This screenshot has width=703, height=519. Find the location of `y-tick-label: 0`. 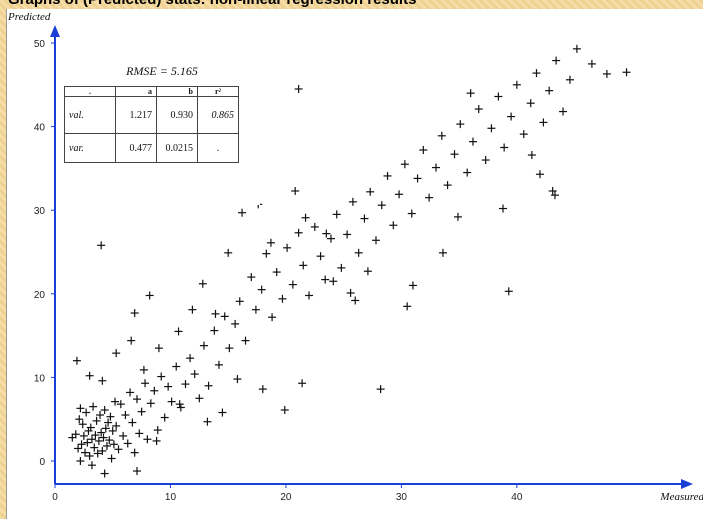

y-tick-label: 0 is located at coordinates (42, 462).